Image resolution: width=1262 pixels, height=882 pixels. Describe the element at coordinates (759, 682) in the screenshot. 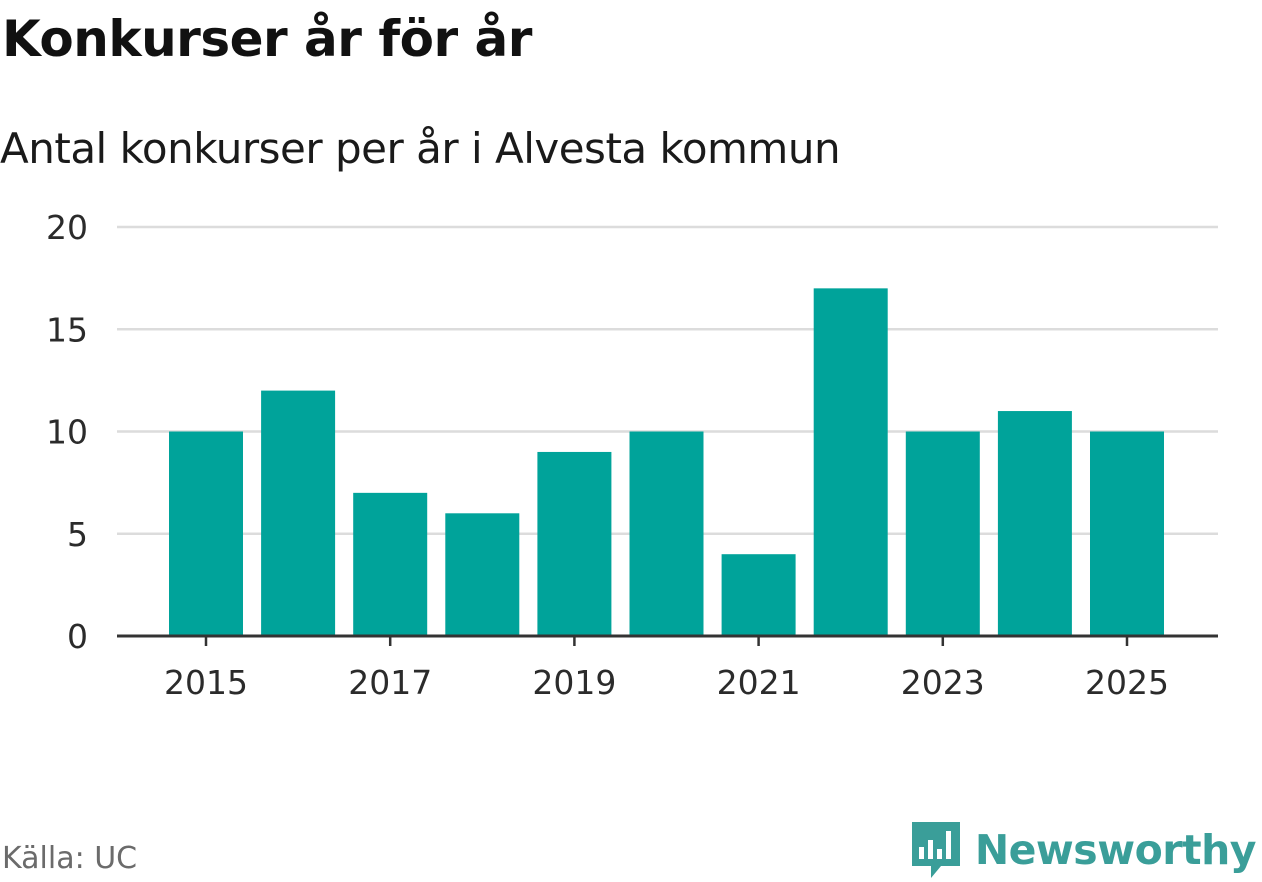

I see `x-tick-label: 2021` at that location.